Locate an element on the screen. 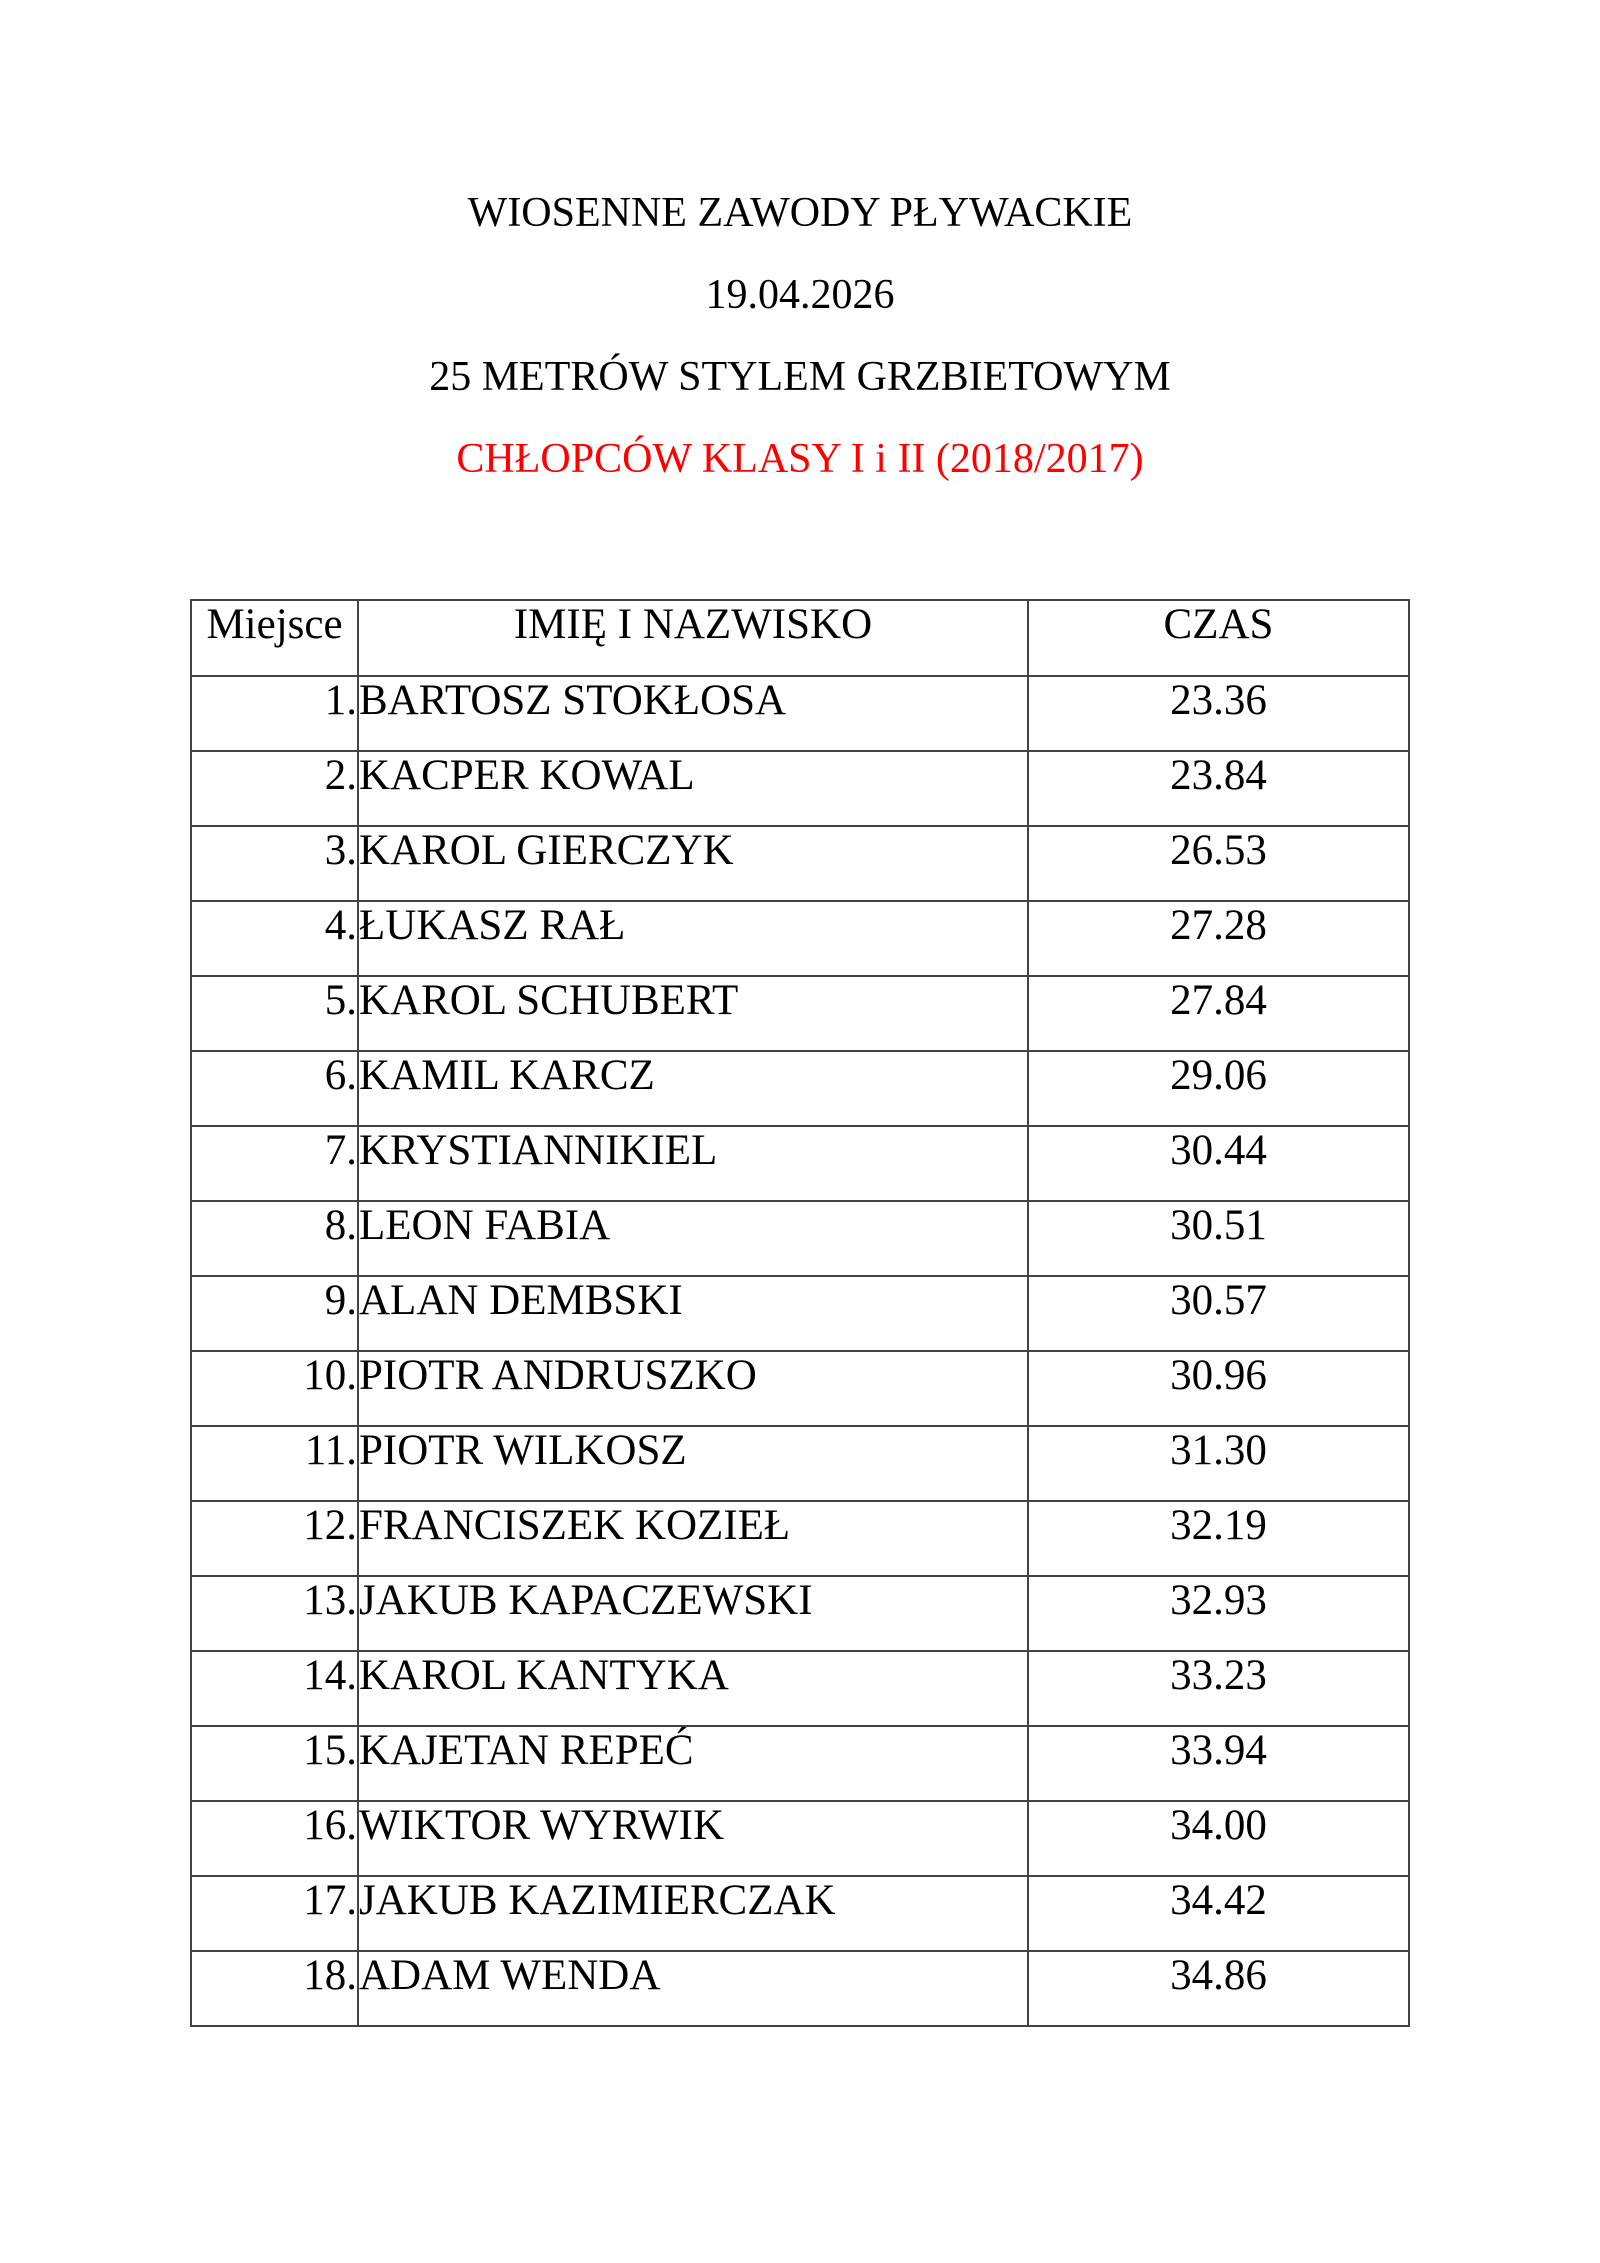 The height and width of the screenshot is (2263, 1600). table-row: 2. KACPER KOWAL 23.84 is located at coordinates (800, 788).